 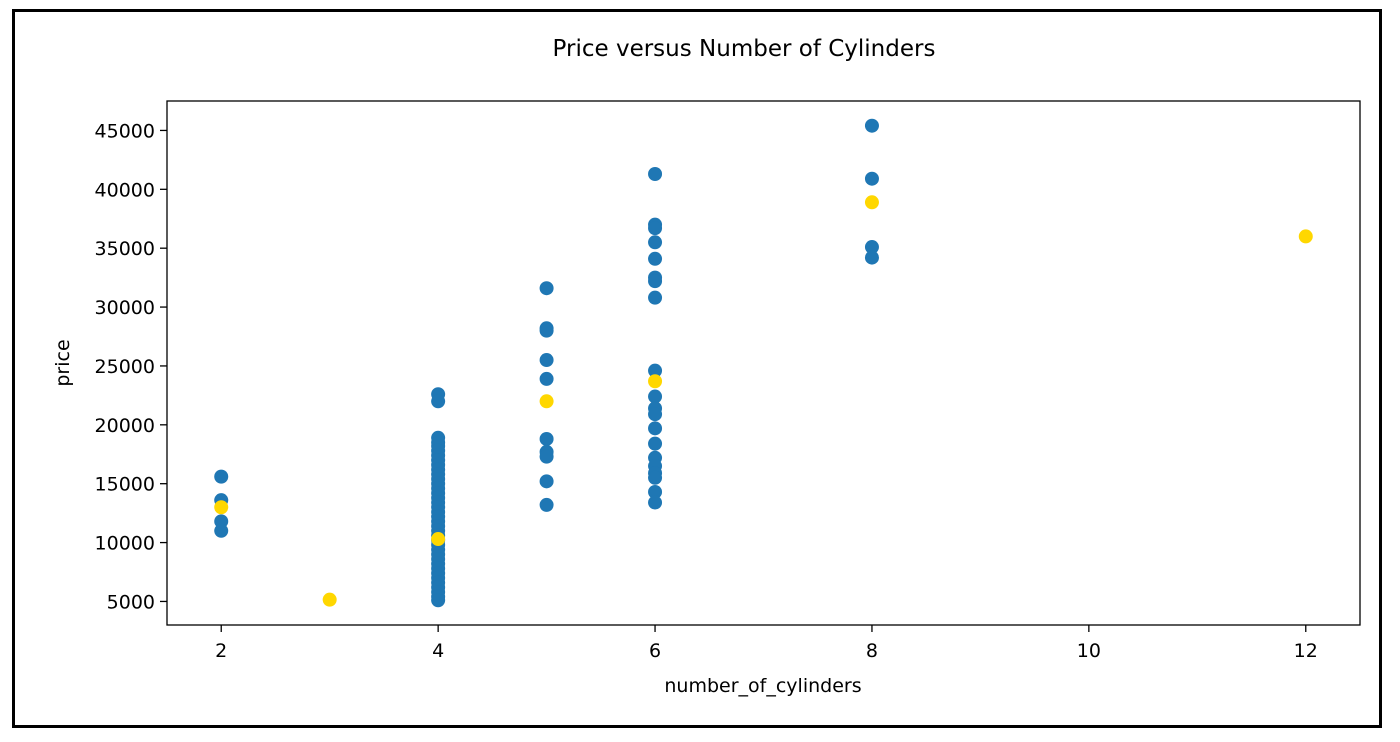 What do you see at coordinates (744, 49) in the screenshot?
I see `chart-title: Price versus Number of Cylinders` at bounding box center [744, 49].